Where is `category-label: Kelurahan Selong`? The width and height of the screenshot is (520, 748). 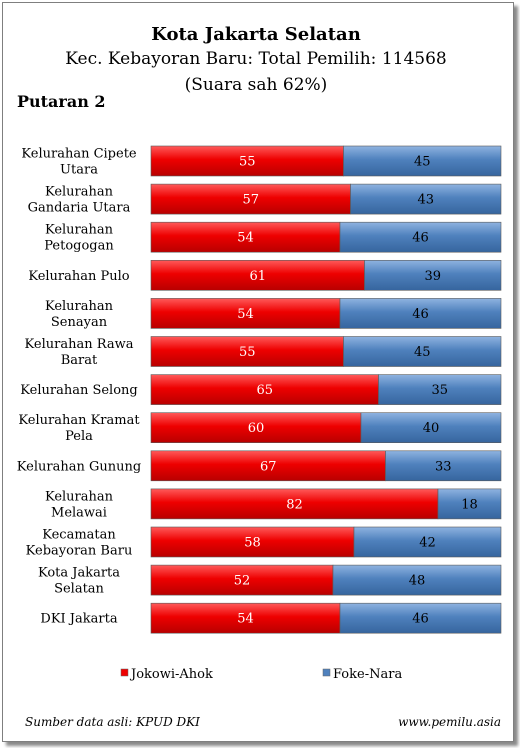
category-label: Kelurahan Selong is located at coordinates (78, 390).